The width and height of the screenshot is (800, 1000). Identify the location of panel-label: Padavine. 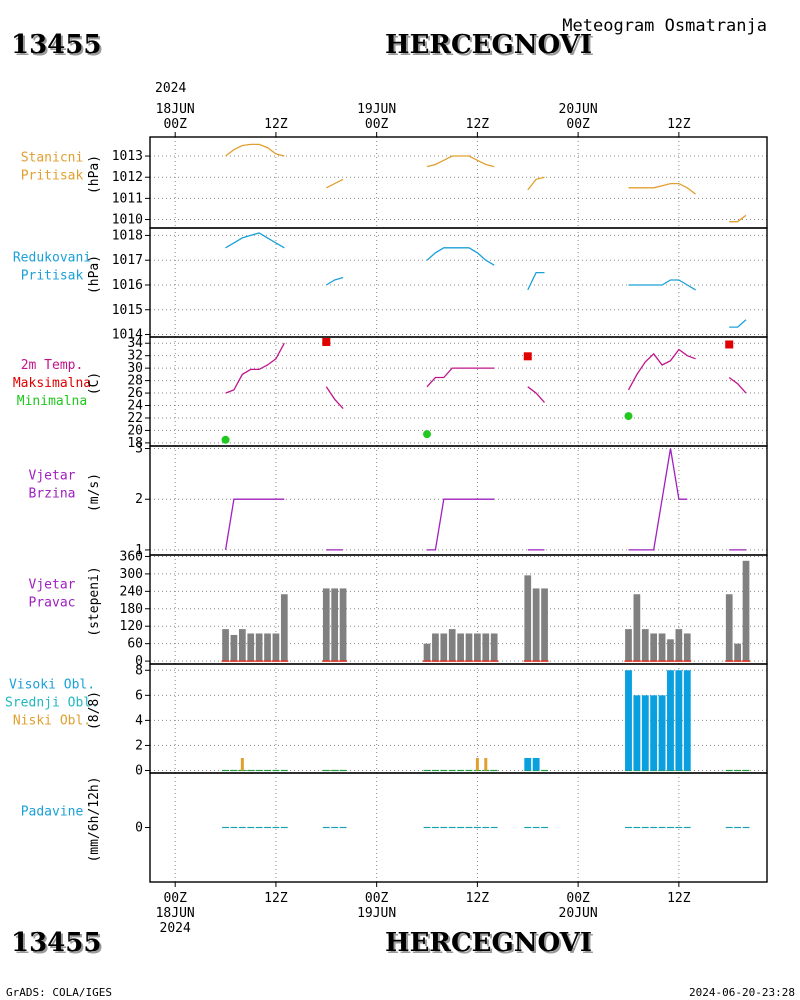
(52, 812).